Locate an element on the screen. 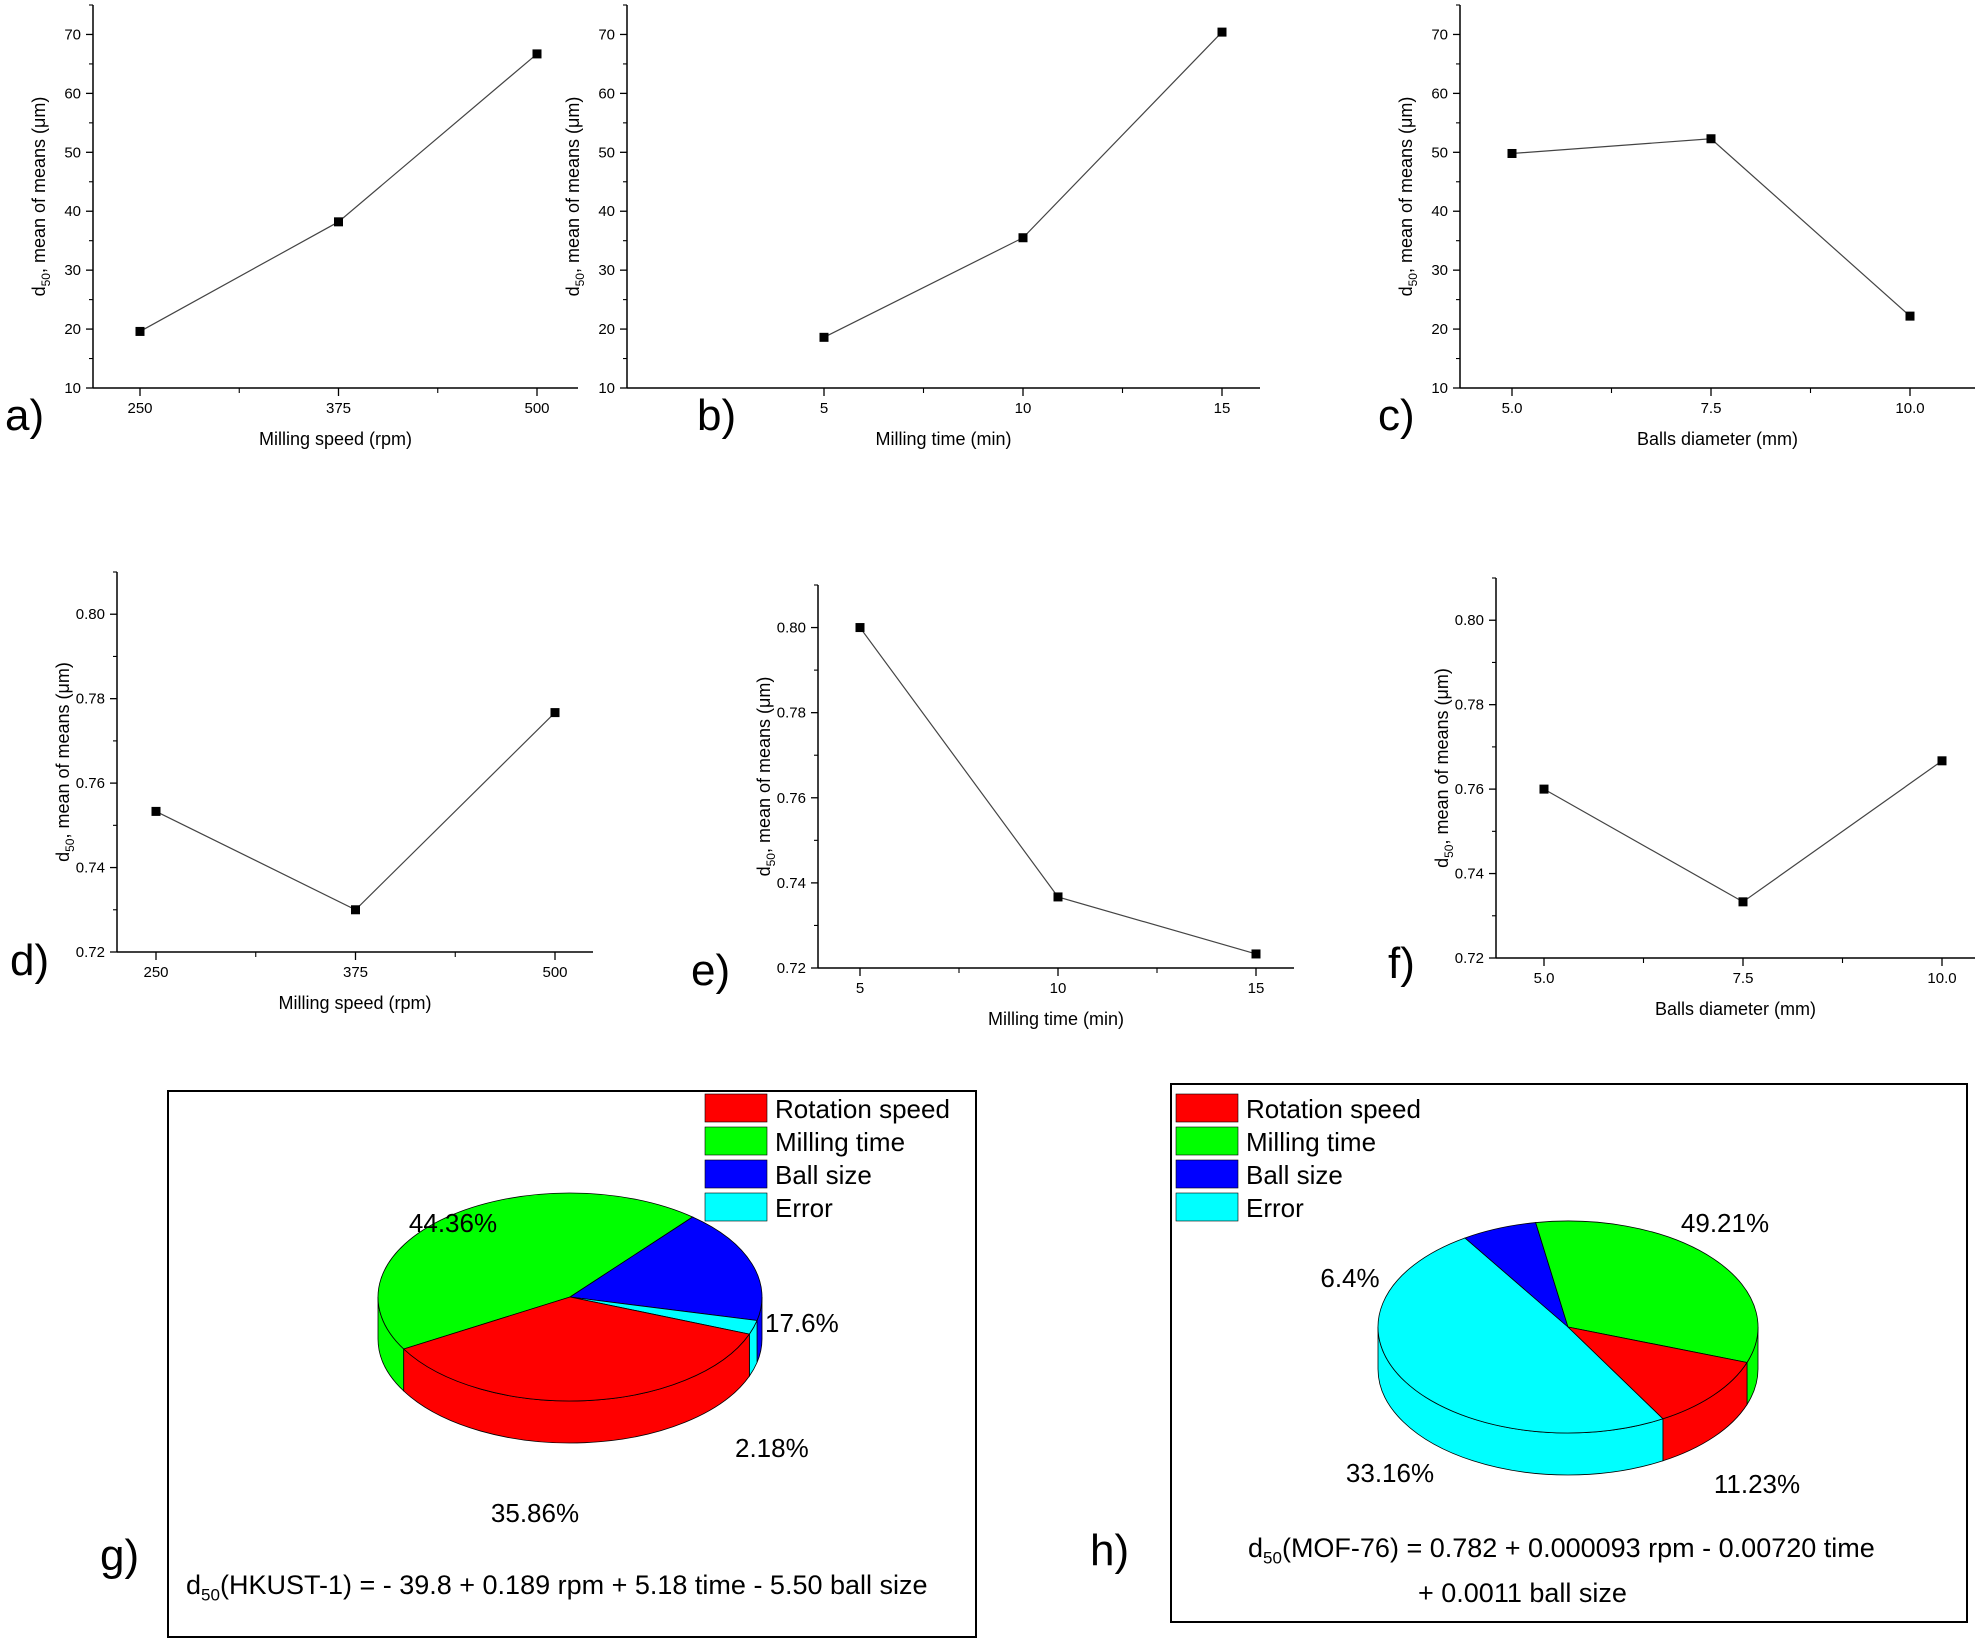 The width and height of the screenshot is (1984, 1638). y-tick-label-c: 40 is located at coordinates (1439, 211).